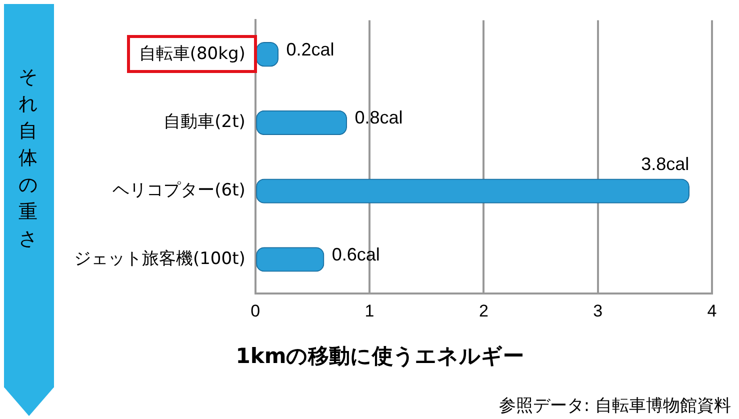  I want to click on data-label: 0.8cal, so click(378, 118).